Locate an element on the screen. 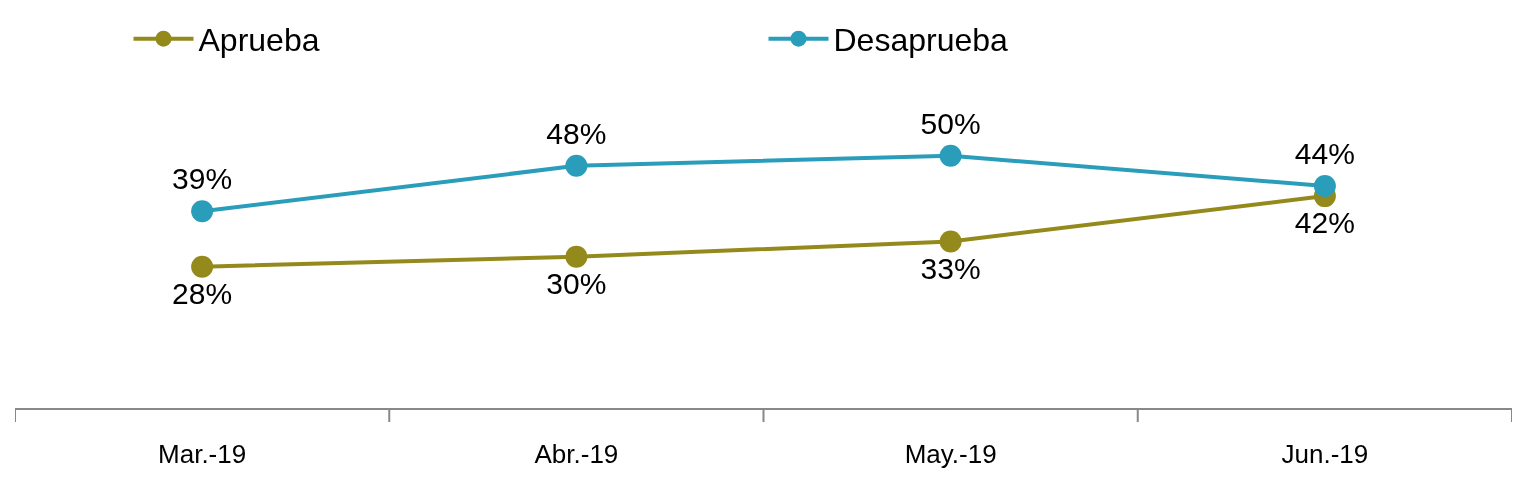 This screenshot has height=478, width=1527. legend-label: Desaprueba is located at coordinates (921, 40).